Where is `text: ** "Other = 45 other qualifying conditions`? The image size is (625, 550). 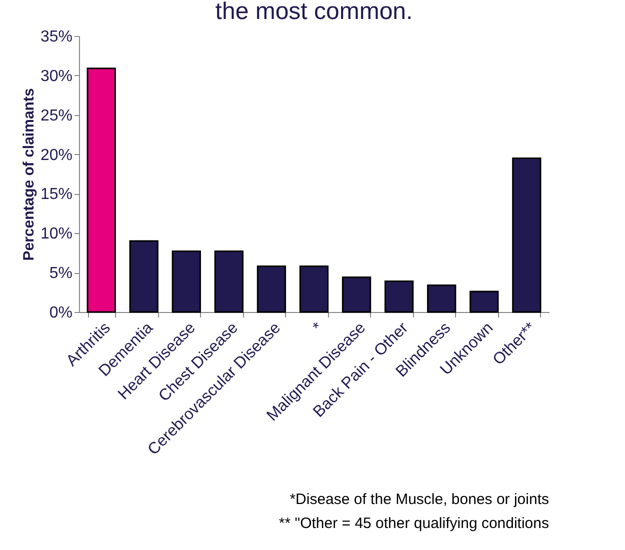 text: ** "Other = 45 other qualifying conditions is located at coordinates (413, 523).